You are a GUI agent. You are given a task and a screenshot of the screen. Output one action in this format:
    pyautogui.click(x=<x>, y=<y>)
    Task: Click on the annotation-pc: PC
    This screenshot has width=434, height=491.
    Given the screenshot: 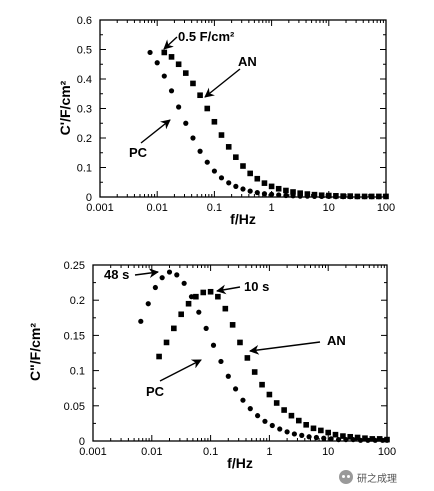 What is the action you would take?
    pyautogui.click(x=155, y=391)
    